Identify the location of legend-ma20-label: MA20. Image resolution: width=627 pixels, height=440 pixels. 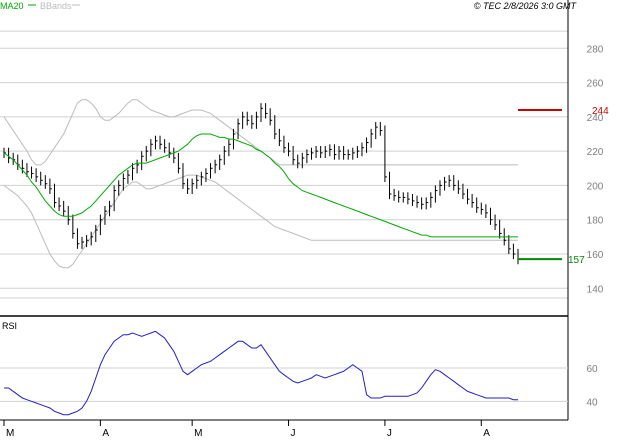
(12, 6).